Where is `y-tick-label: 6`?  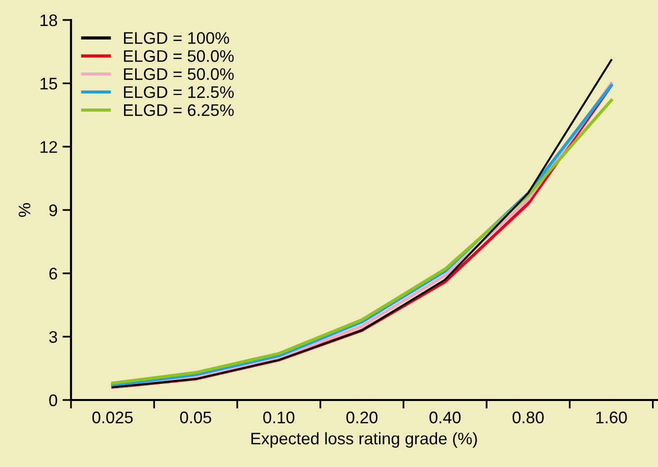
y-tick-label: 6 is located at coordinates (53, 274).